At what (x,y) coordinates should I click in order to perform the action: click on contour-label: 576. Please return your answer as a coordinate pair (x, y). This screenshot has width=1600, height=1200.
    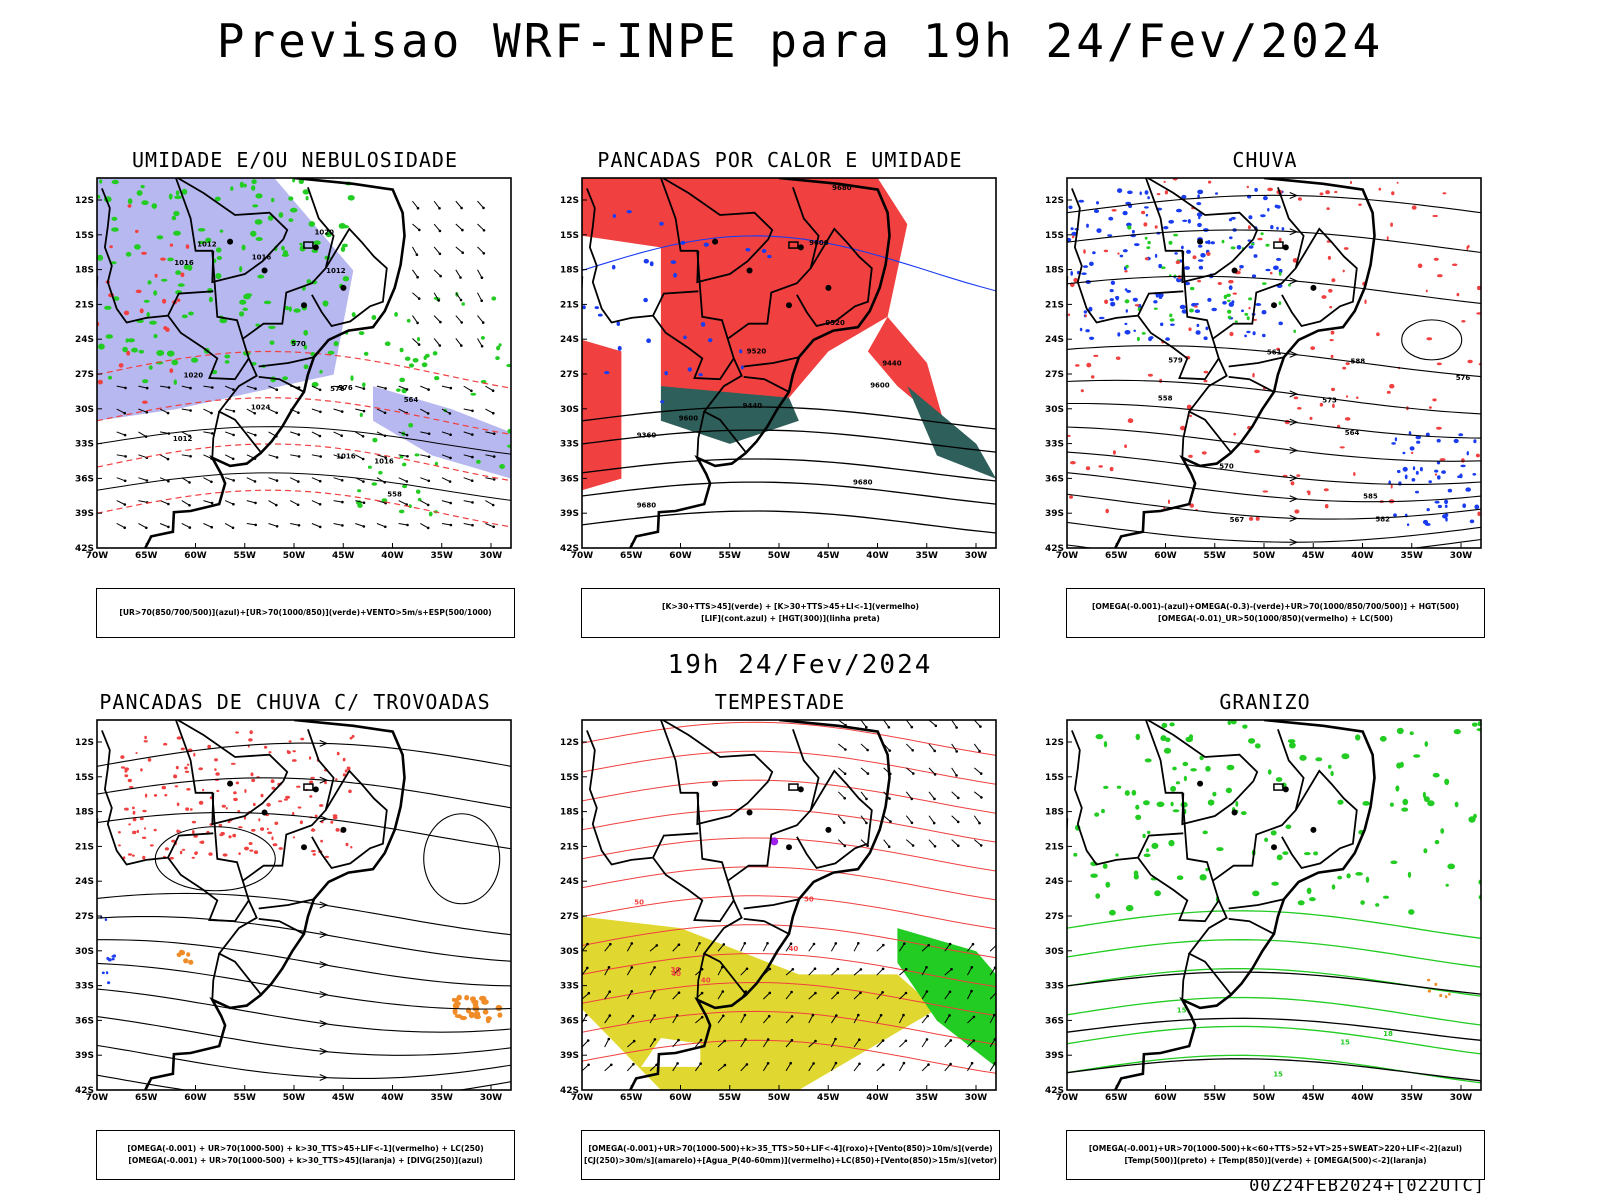
    Looking at the image, I should click on (345, 388).